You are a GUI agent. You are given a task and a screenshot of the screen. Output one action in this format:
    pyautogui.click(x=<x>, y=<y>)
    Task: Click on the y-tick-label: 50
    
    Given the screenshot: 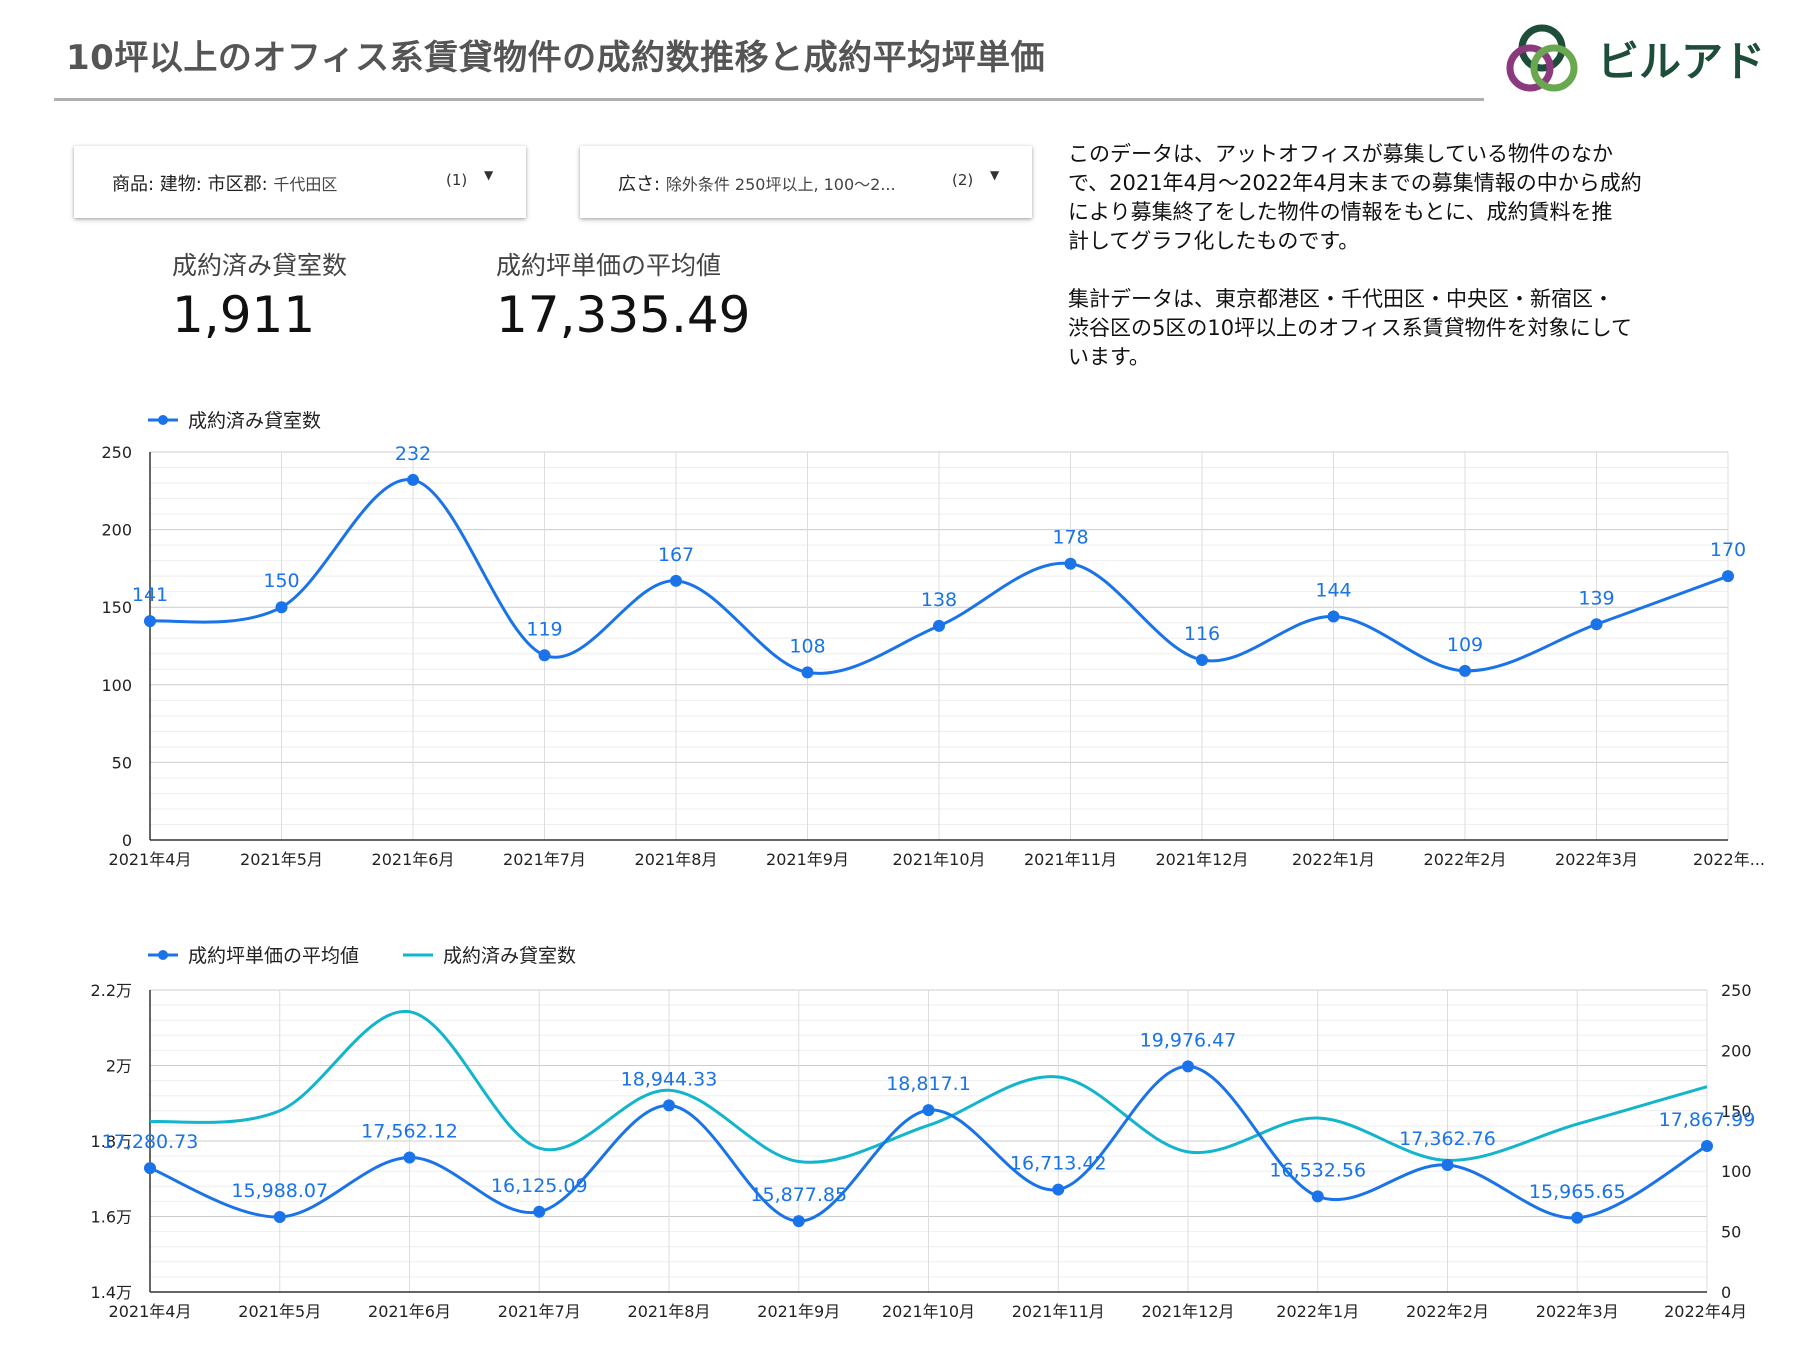 What is the action you would take?
    pyautogui.click(x=122, y=762)
    